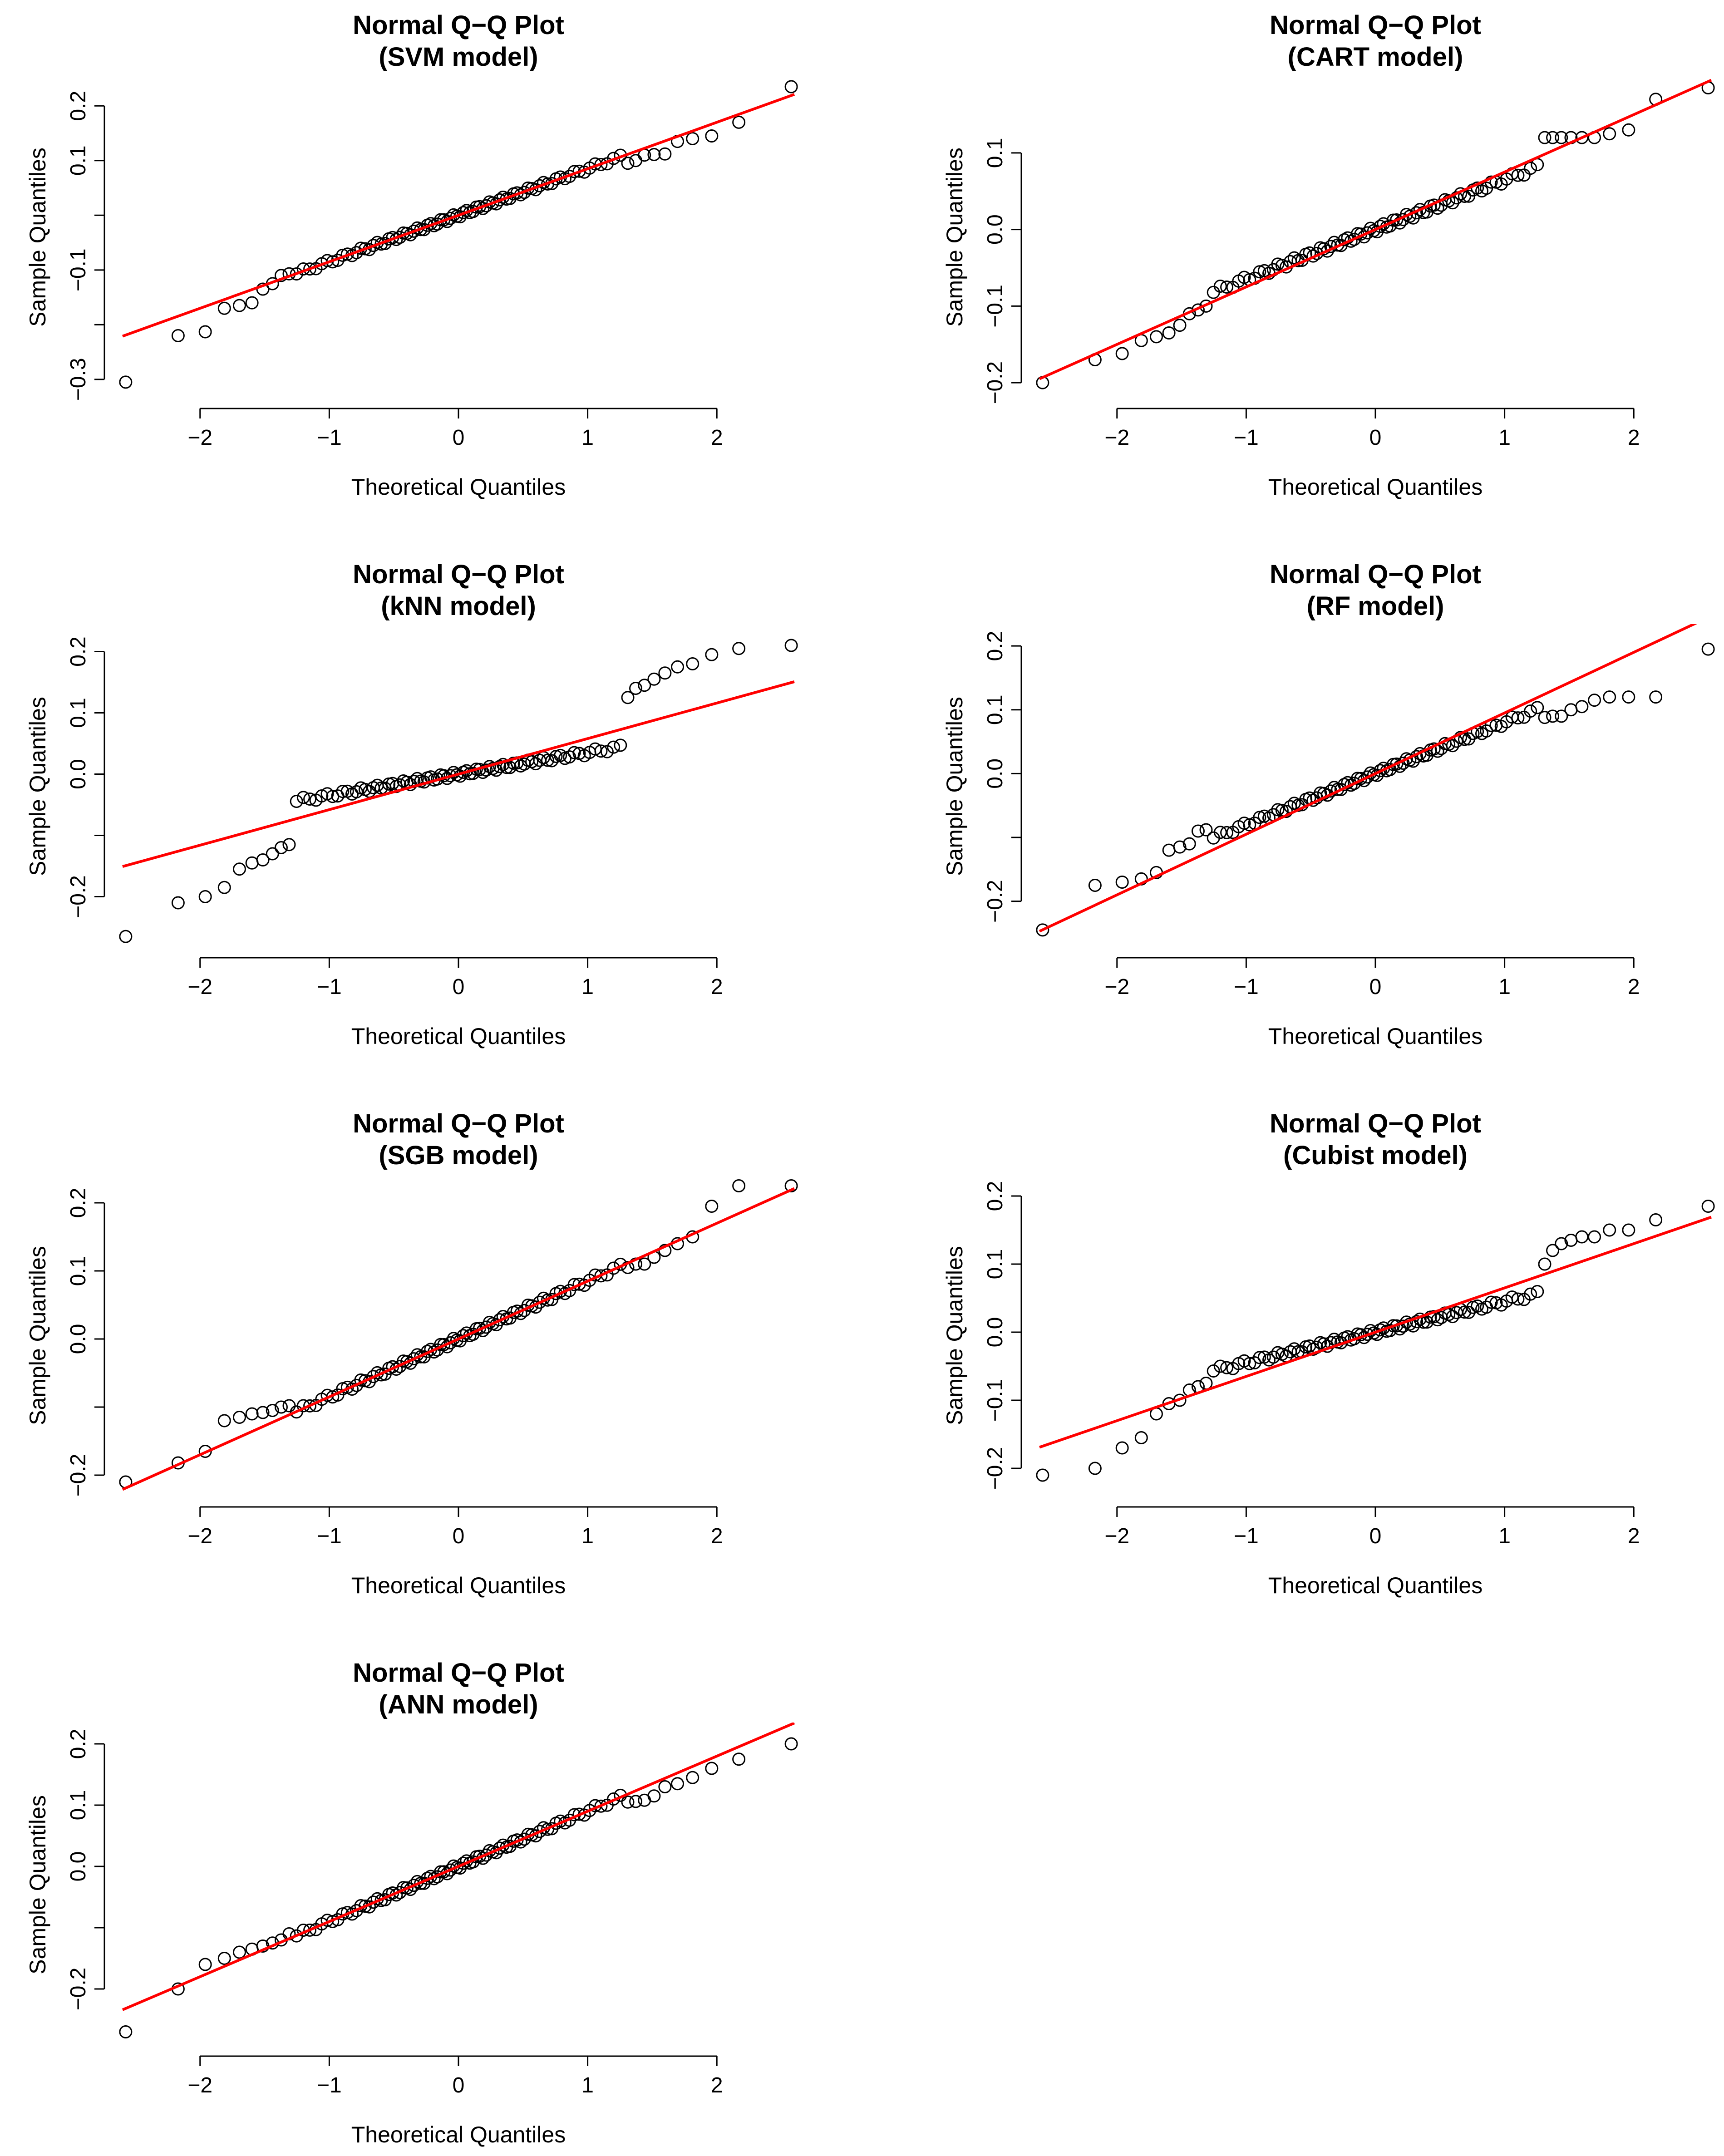 This screenshot has width=1724, height=2156. I want to click on panel-subtitle: (ANN model), so click(458, 1704).